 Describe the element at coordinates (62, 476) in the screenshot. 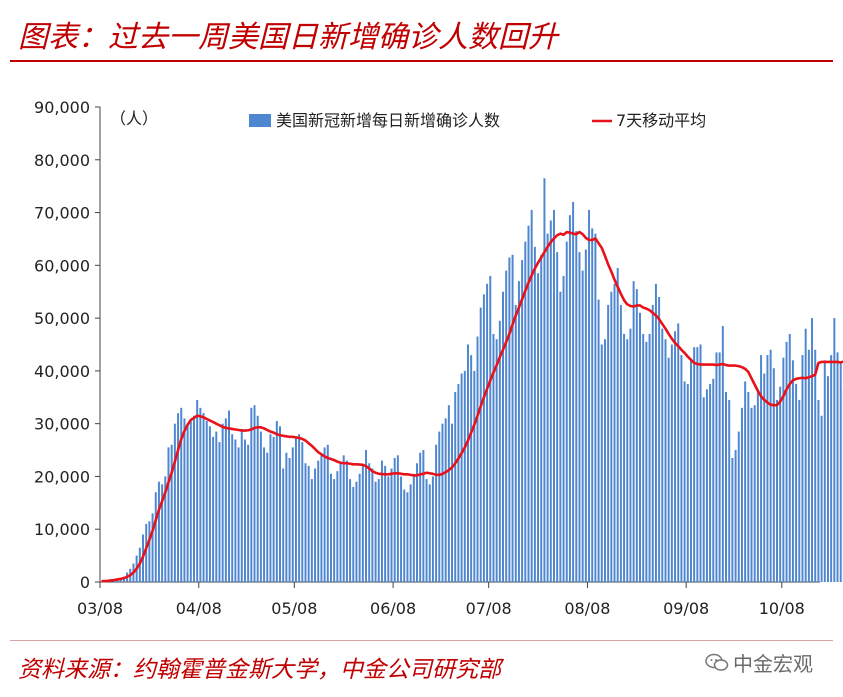

I see `y-tick-label: 20,000` at that location.